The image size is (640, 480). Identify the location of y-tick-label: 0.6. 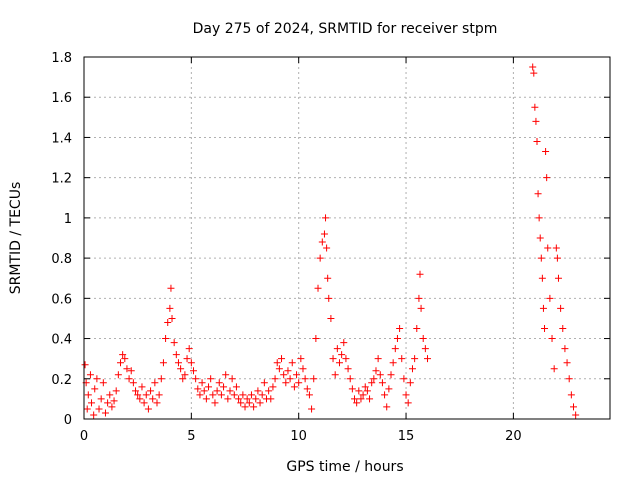
(61, 299).